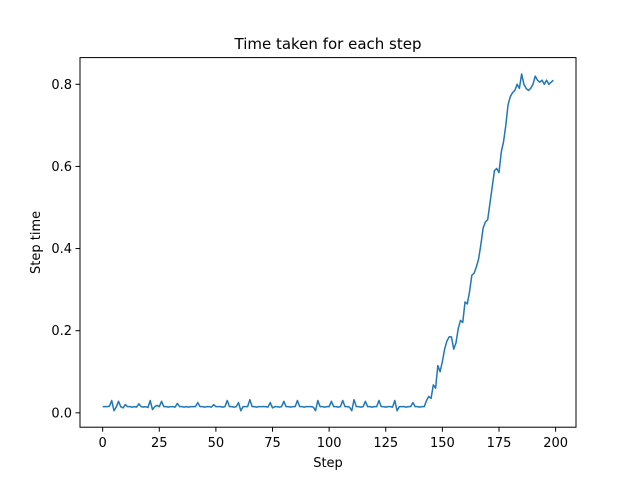 The height and width of the screenshot is (480, 640). What do you see at coordinates (328, 463) in the screenshot?
I see `x-axis-label: Step` at bounding box center [328, 463].